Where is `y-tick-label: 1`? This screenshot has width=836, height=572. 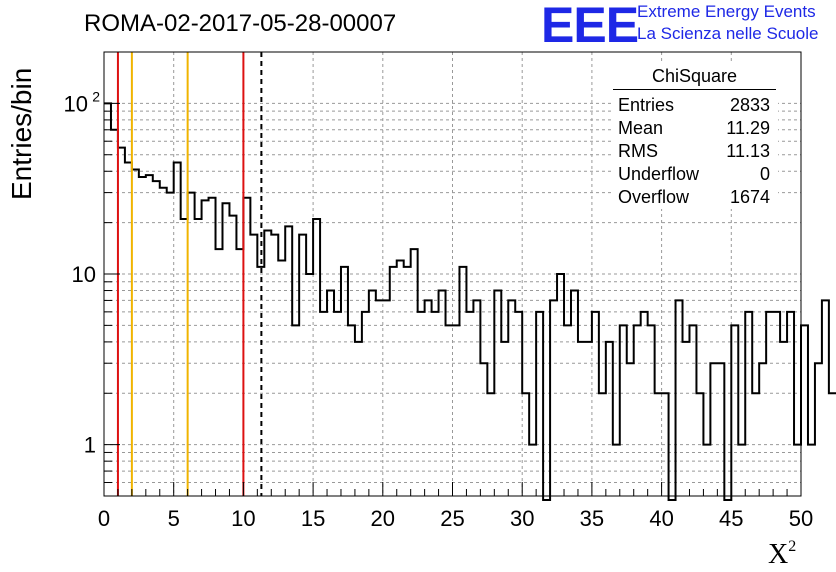
y-tick-label: 1 is located at coordinates (90, 445).